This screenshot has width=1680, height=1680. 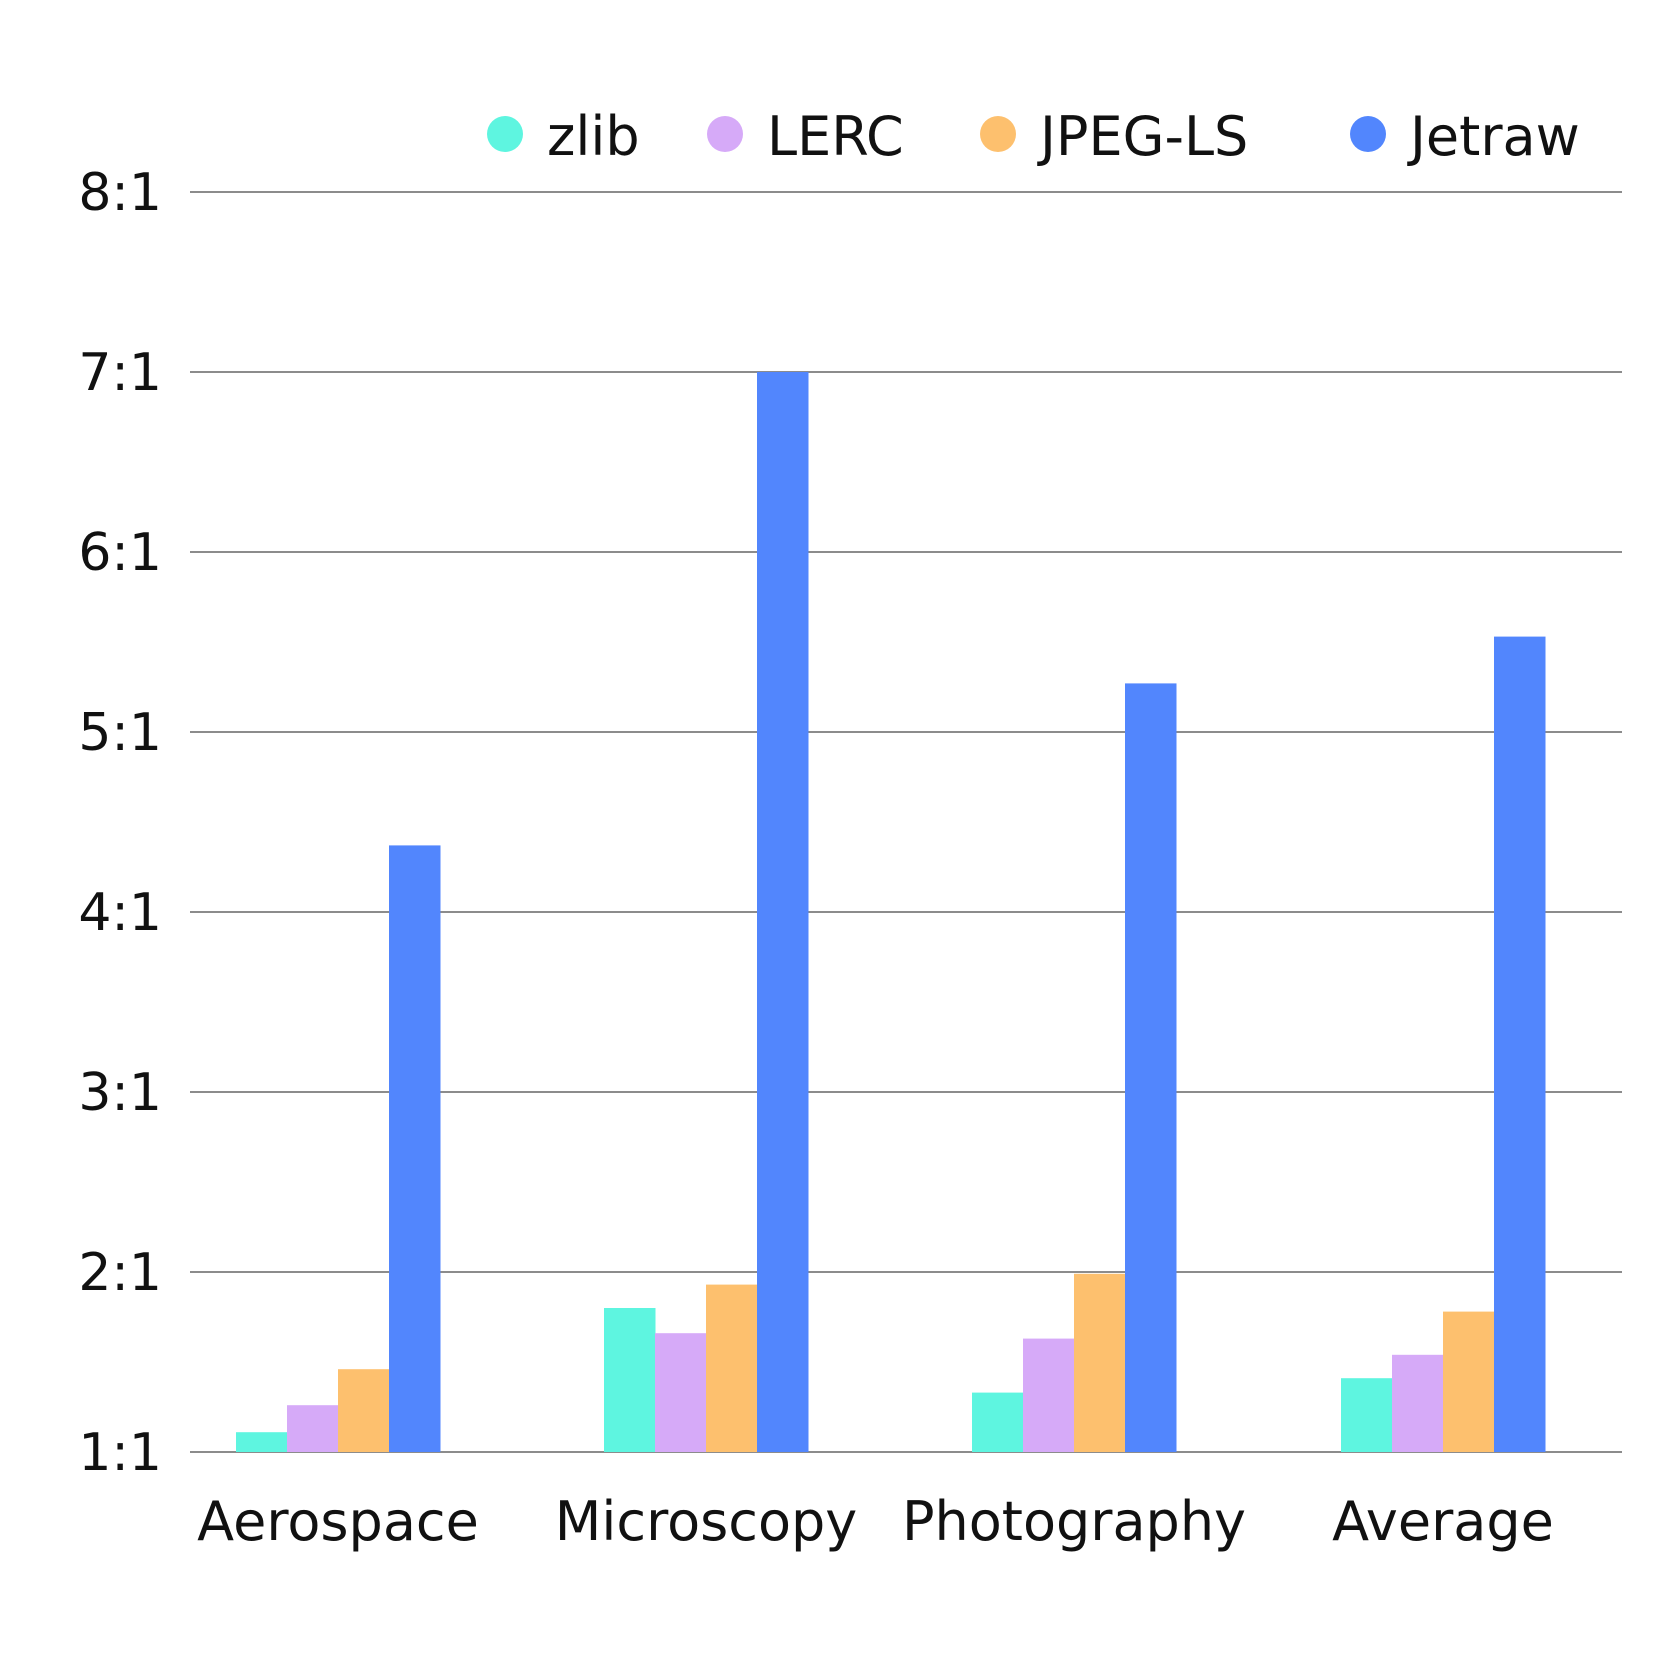 I want to click on legend-label: zlib, so click(x=593, y=136).